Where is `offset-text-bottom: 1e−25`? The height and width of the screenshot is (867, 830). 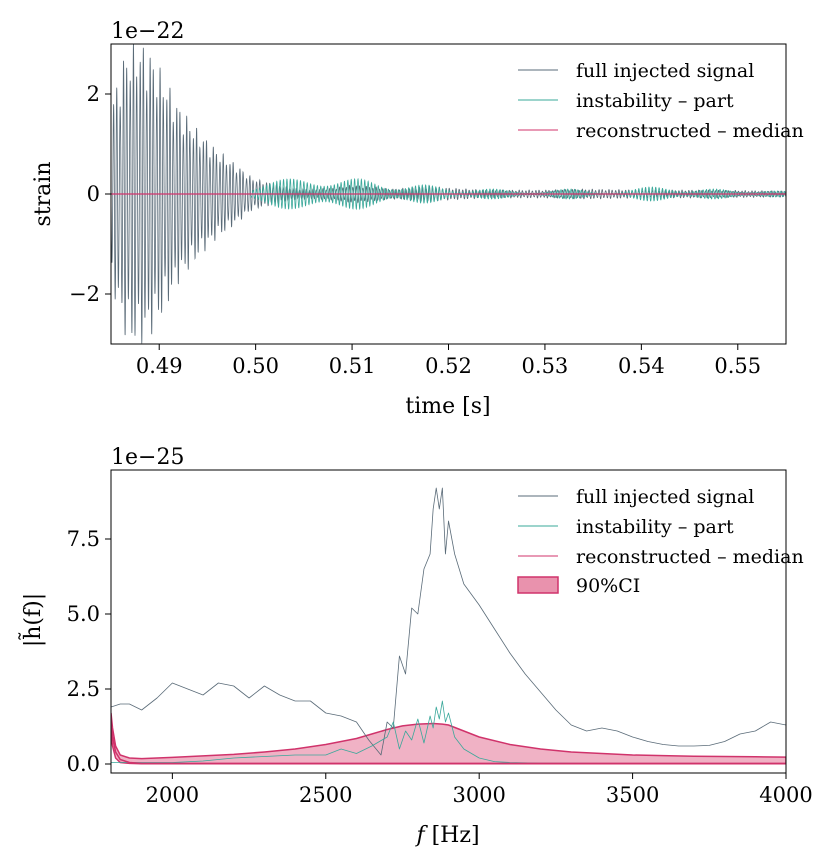 offset-text-bottom: 1e−25 is located at coordinates (147, 457).